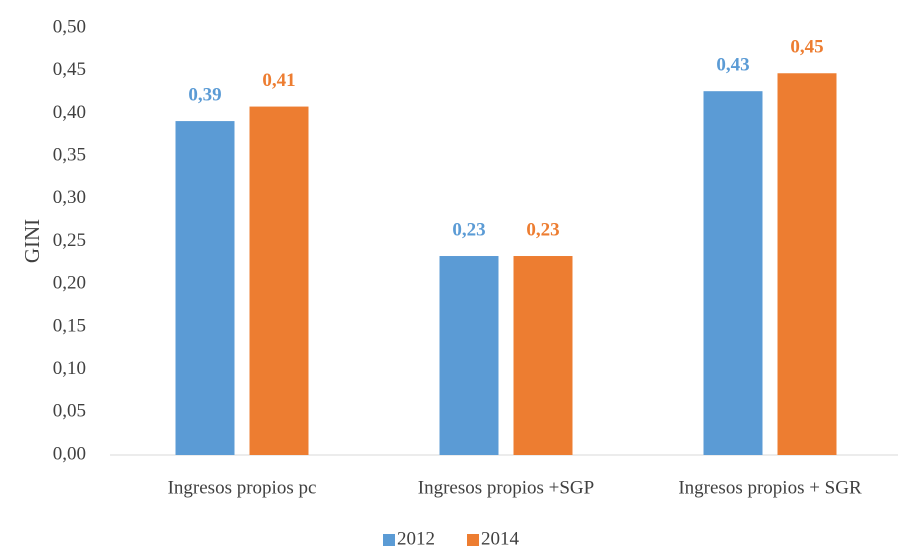 The image size is (898, 548). I want to click on legend-label: 2014, so click(500, 538).